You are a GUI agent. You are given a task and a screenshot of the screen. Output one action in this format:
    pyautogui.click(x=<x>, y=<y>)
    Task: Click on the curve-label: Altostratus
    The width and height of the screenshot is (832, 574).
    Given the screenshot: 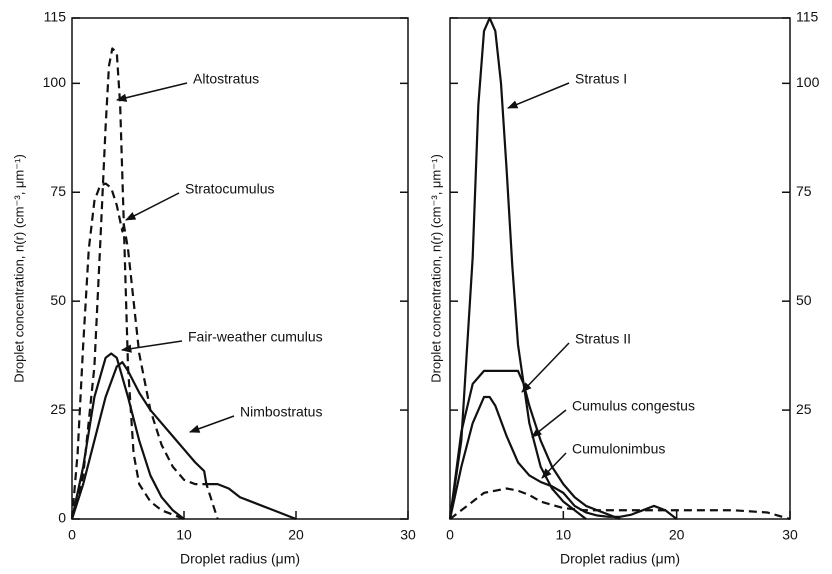 What is the action you would take?
    pyautogui.click(x=226, y=79)
    